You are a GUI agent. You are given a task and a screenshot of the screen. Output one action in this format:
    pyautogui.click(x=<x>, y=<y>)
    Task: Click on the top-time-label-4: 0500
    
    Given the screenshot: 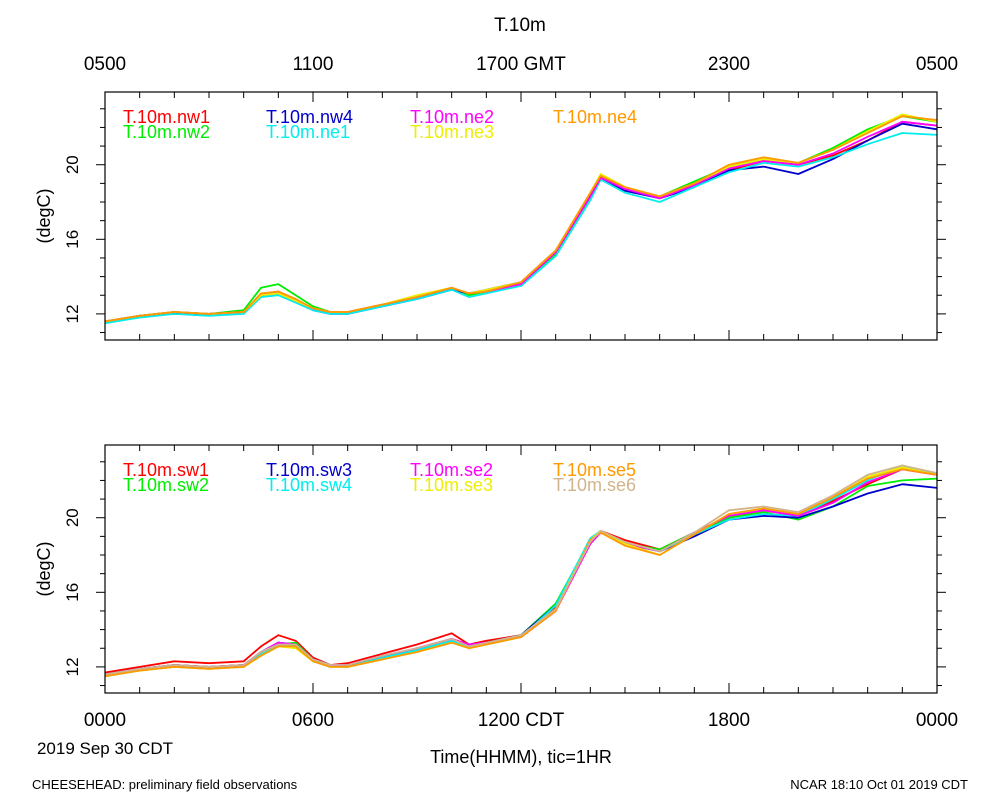 What is the action you would take?
    pyautogui.click(x=937, y=64)
    